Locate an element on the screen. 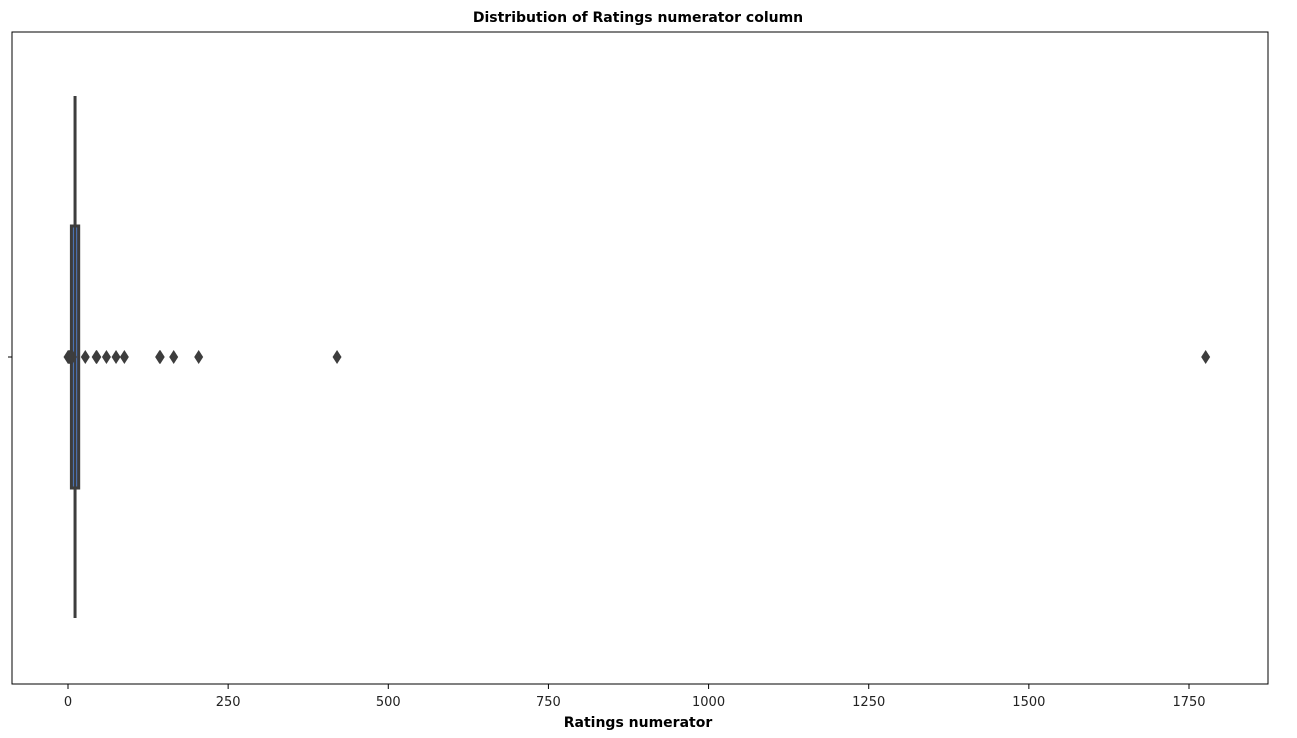 This screenshot has height=738, width=1297. chart-title: Distribution of Ratings numerator column is located at coordinates (638, 18).